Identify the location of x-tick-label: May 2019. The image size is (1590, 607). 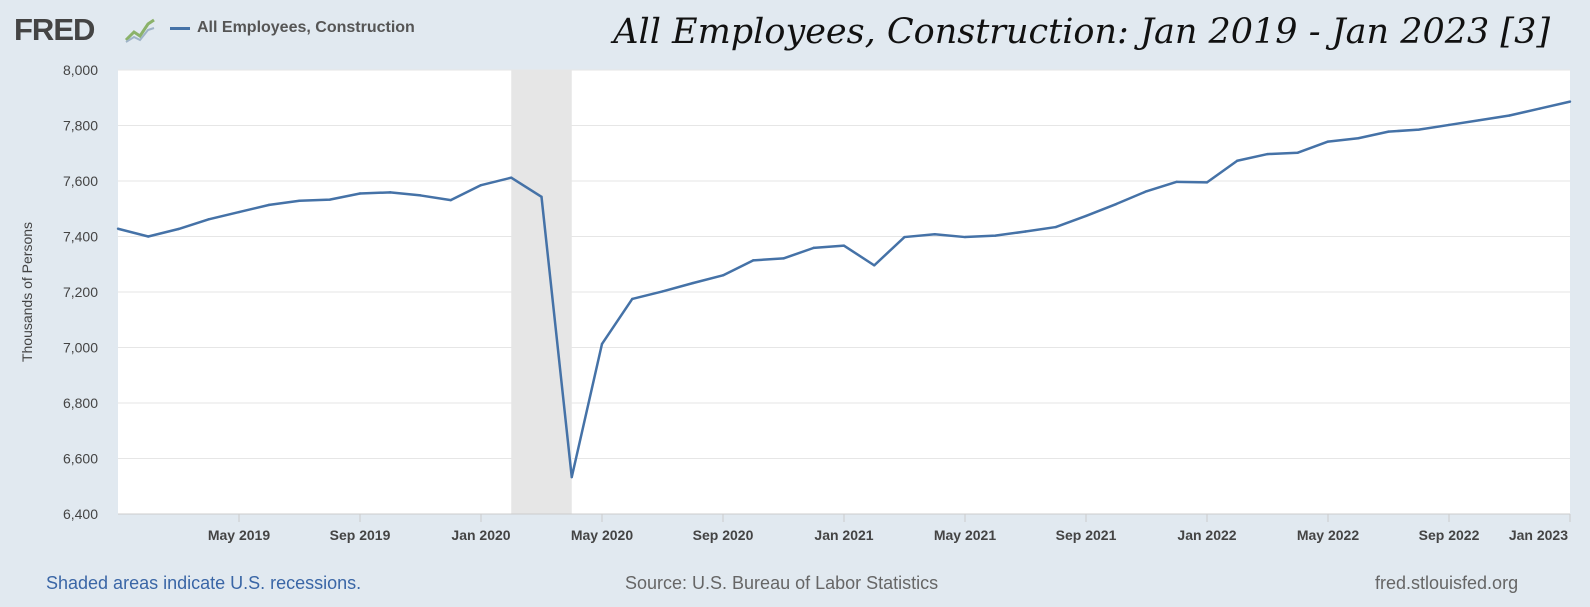
(239, 535).